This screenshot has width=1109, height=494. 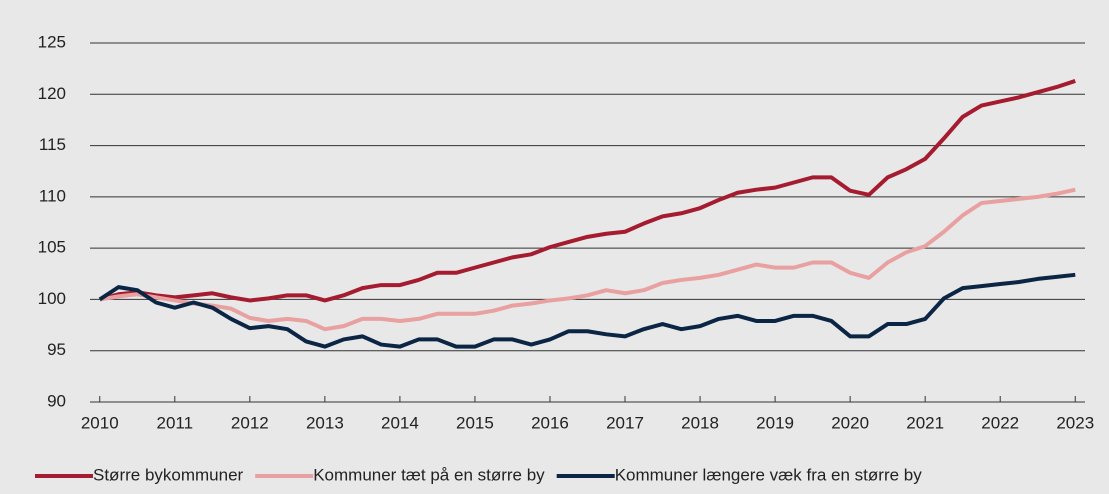 What do you see at coordinates (769, 474) in the screenshot?
I see `legend-label: Kommuner længere væk fra en større by` at bounding box center [769, 474].